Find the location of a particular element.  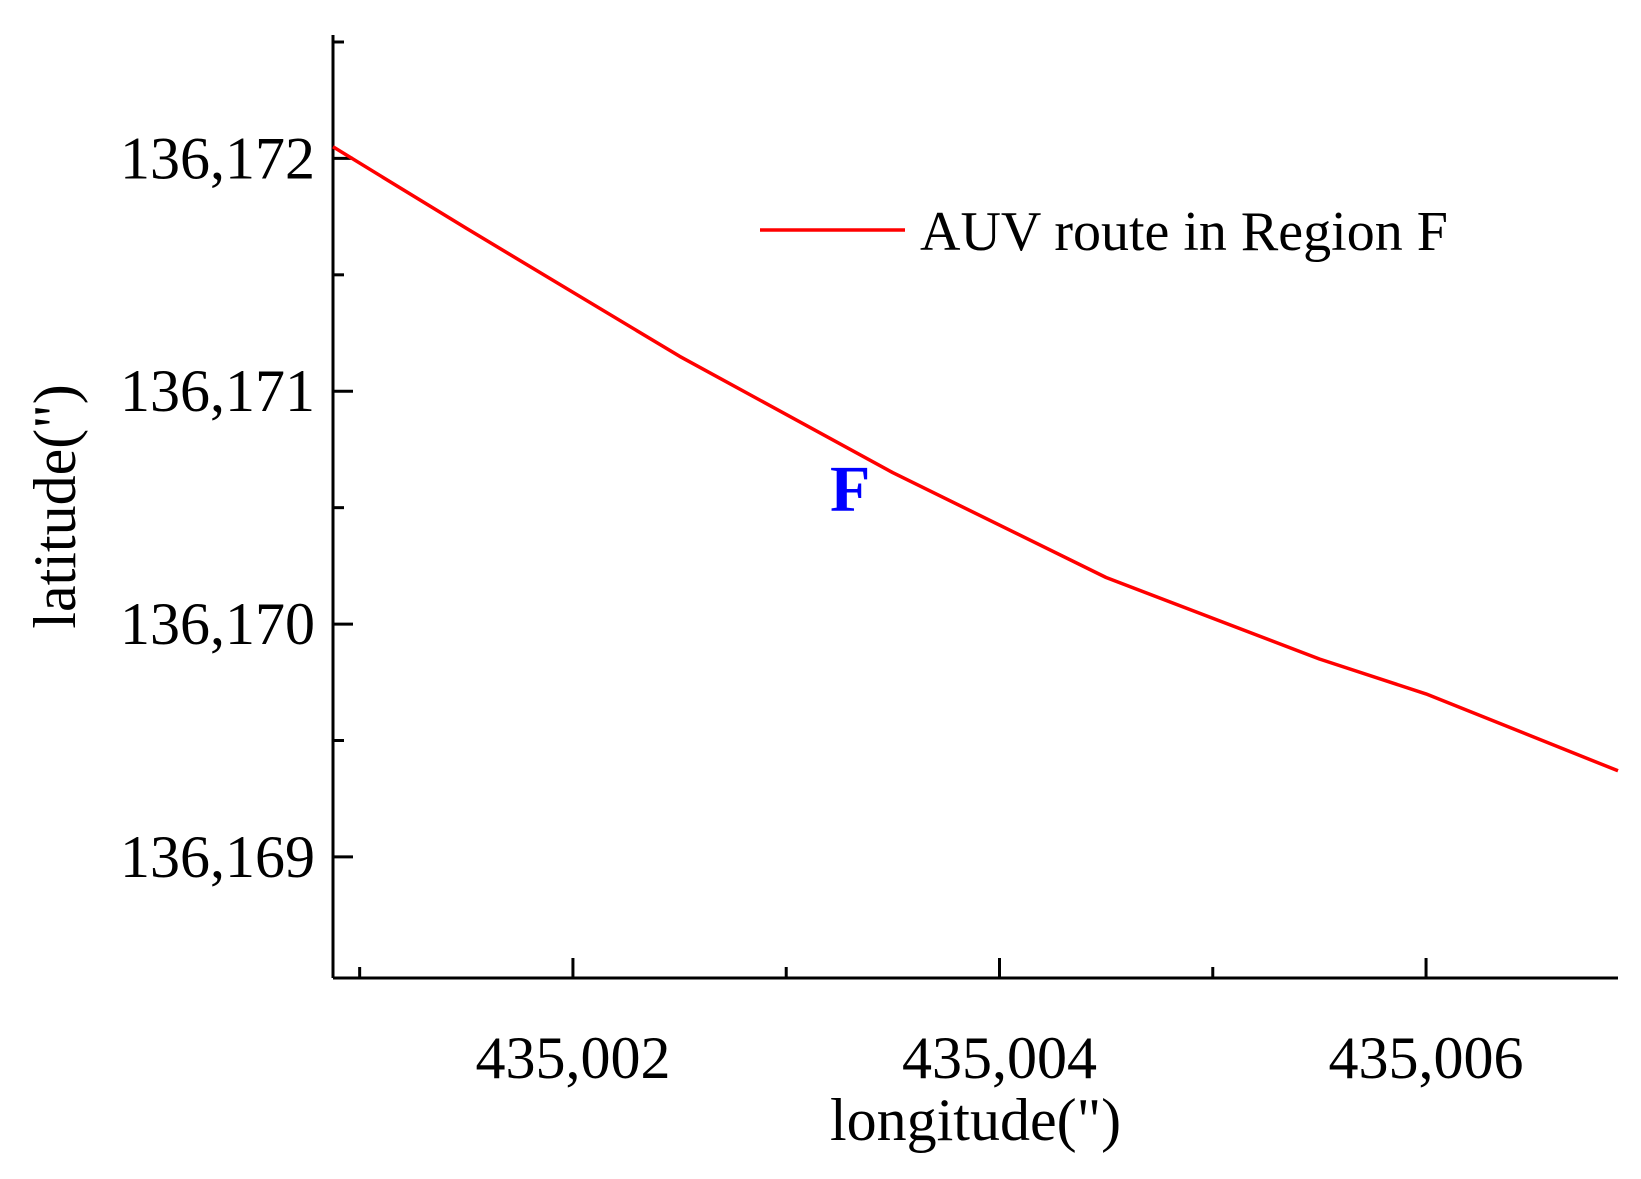

y-tick-label: 136,170 is located at coordinates (217, 624).